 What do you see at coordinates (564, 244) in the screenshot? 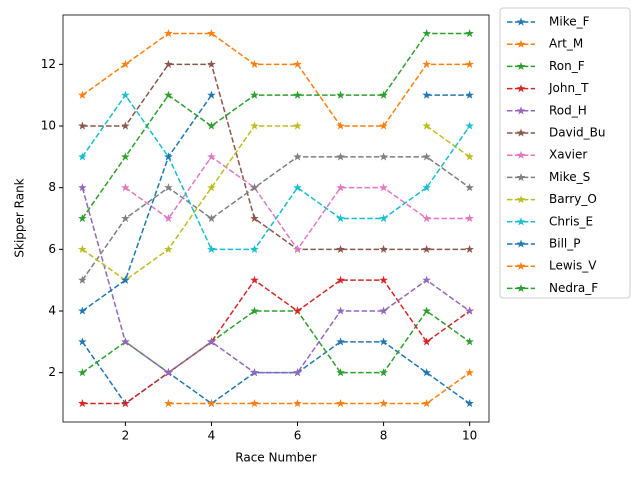
I see `legend-label: Bill_P` at bounding box center [564, 244].